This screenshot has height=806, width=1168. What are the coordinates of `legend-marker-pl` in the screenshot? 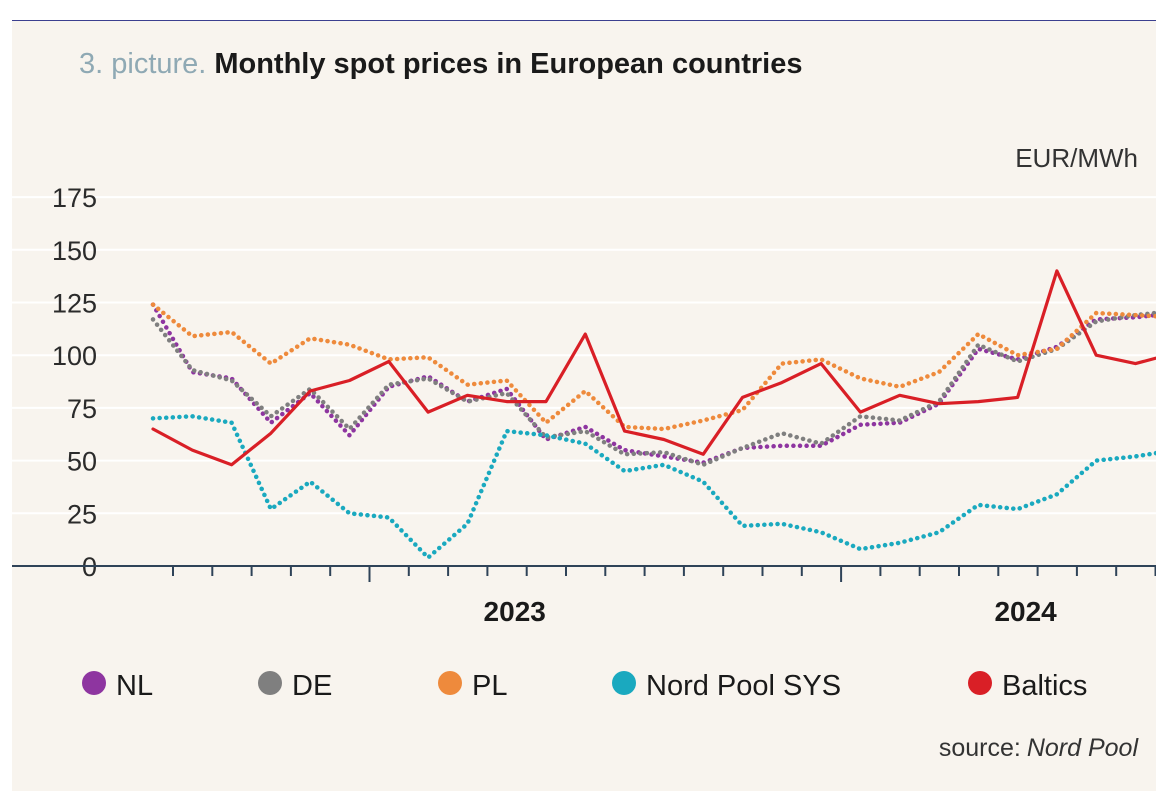 It's located at (450, 683).